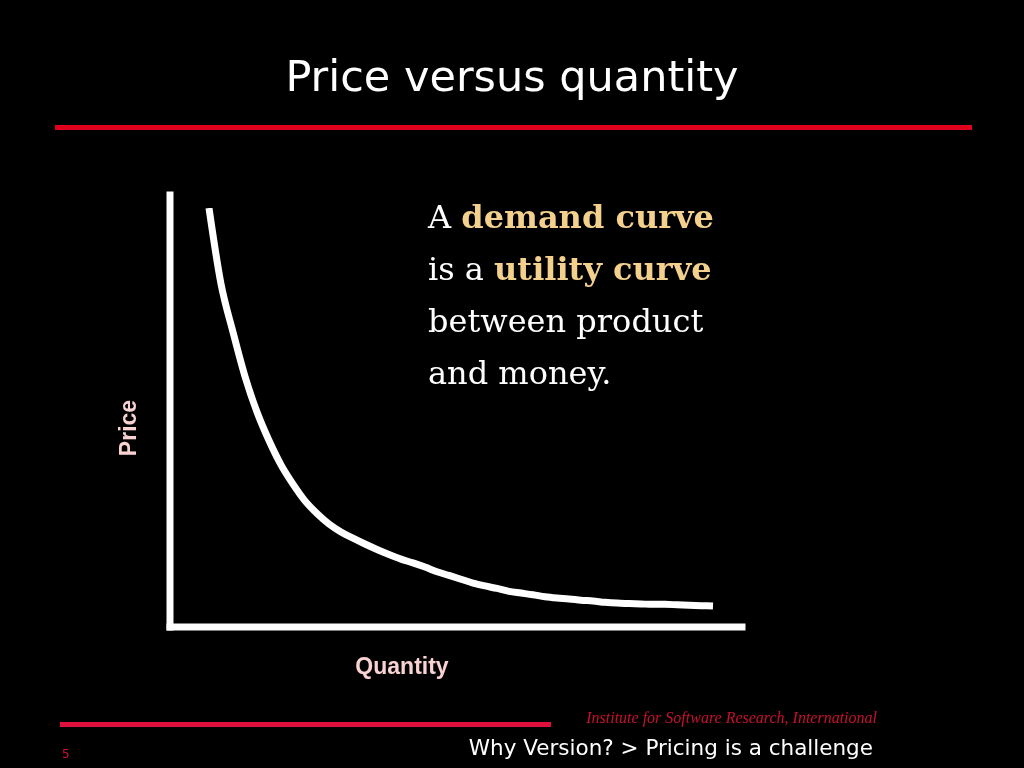 The image size is (1024, 768). I want to click on annotation: and money., so click(520, 373).